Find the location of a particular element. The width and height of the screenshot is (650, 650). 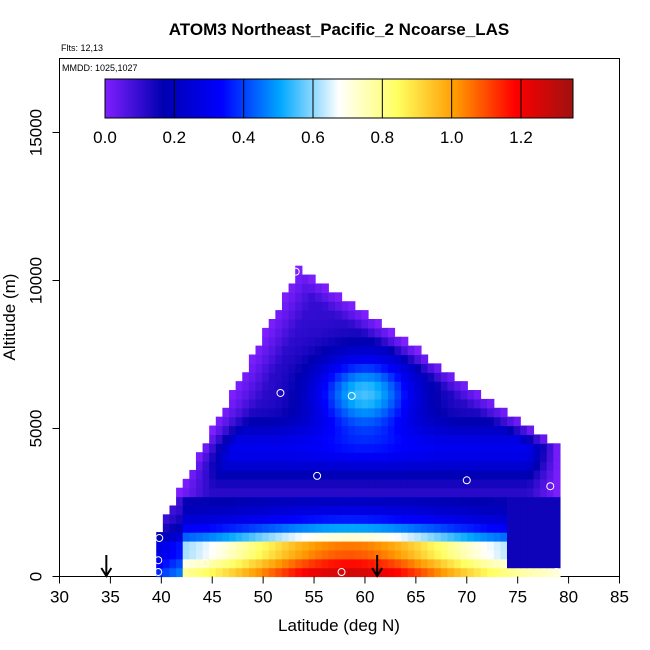

x-tick-label: 55 is located at coordinates (314, 597).